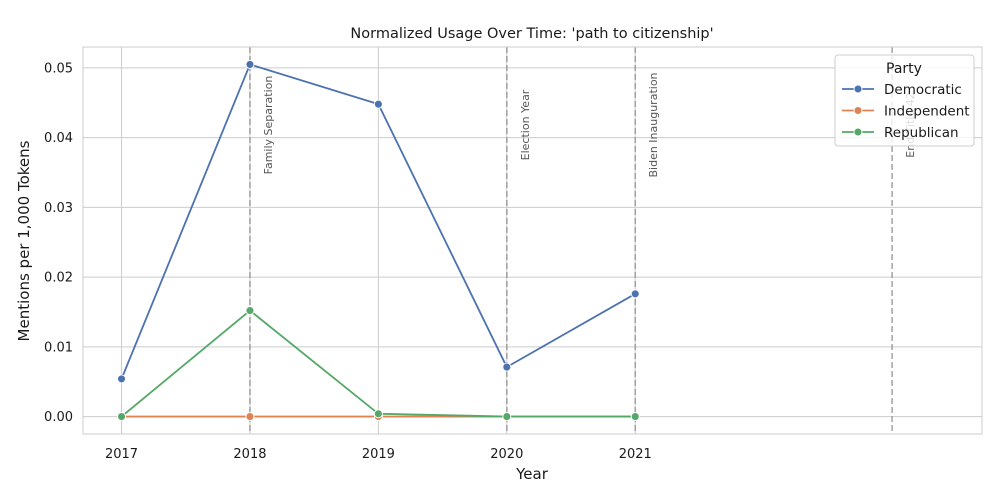 Image resolution: width=1000 pixels, height=500 pixels. What do you see at coordinates (58, 208) in the screenshot?
I see `y-tick-label: 0.03` at bounding box center [58, 208].